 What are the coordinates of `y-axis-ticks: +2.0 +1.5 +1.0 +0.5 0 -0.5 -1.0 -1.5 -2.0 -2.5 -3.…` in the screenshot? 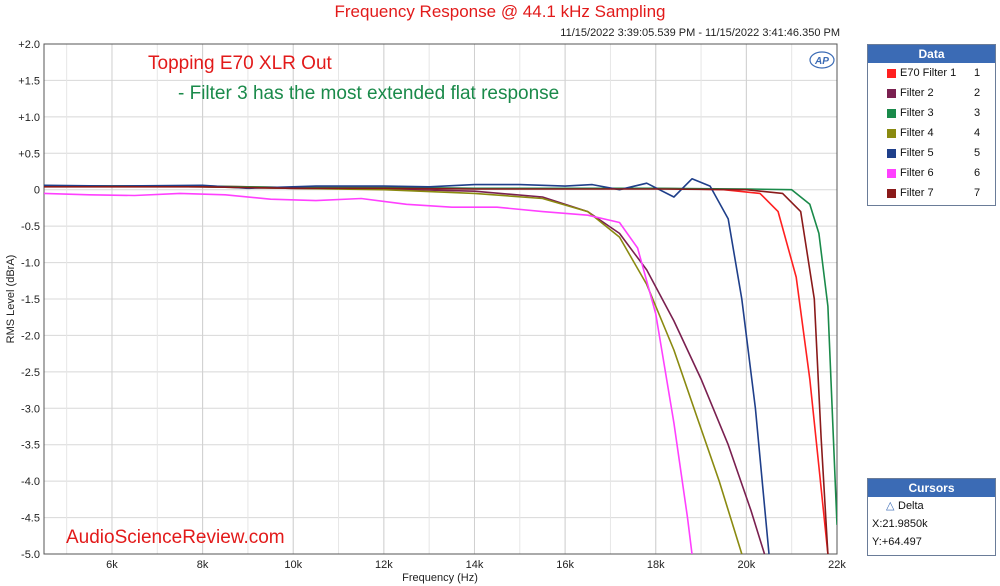 It's located at (29, 300).